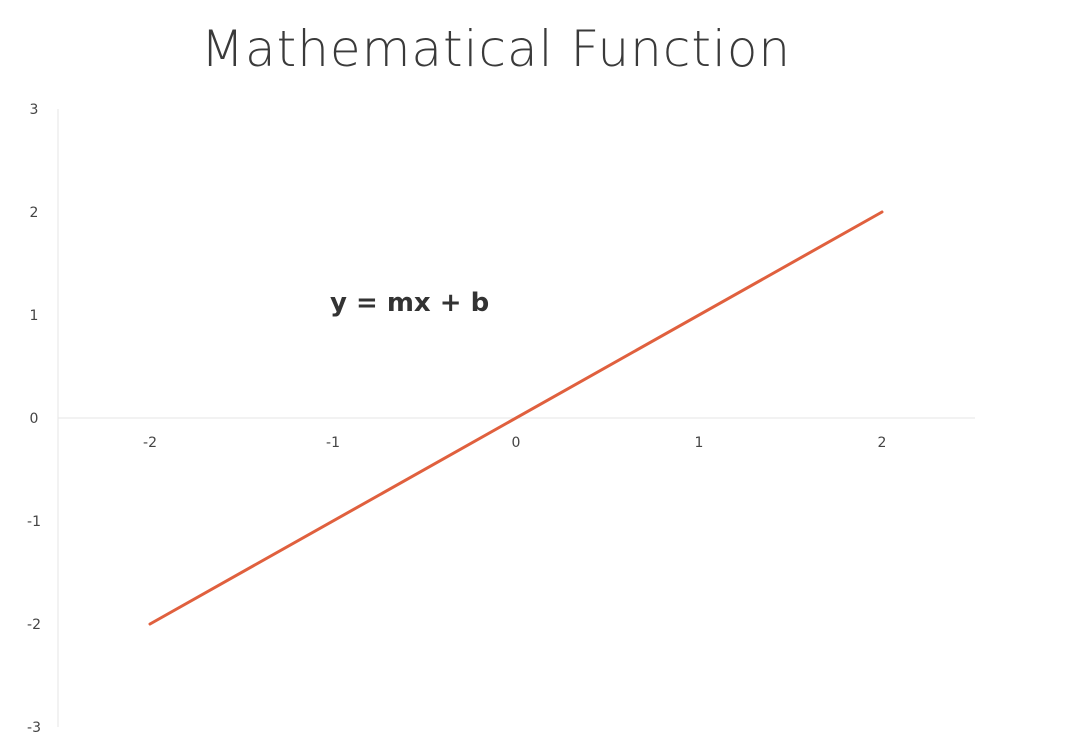 Image resolution: width=1080 pixels, height=752 pixels. Describe the element at coordinates (34, 110) in the screenshot. I see `y-tick-label: 3` at that location.